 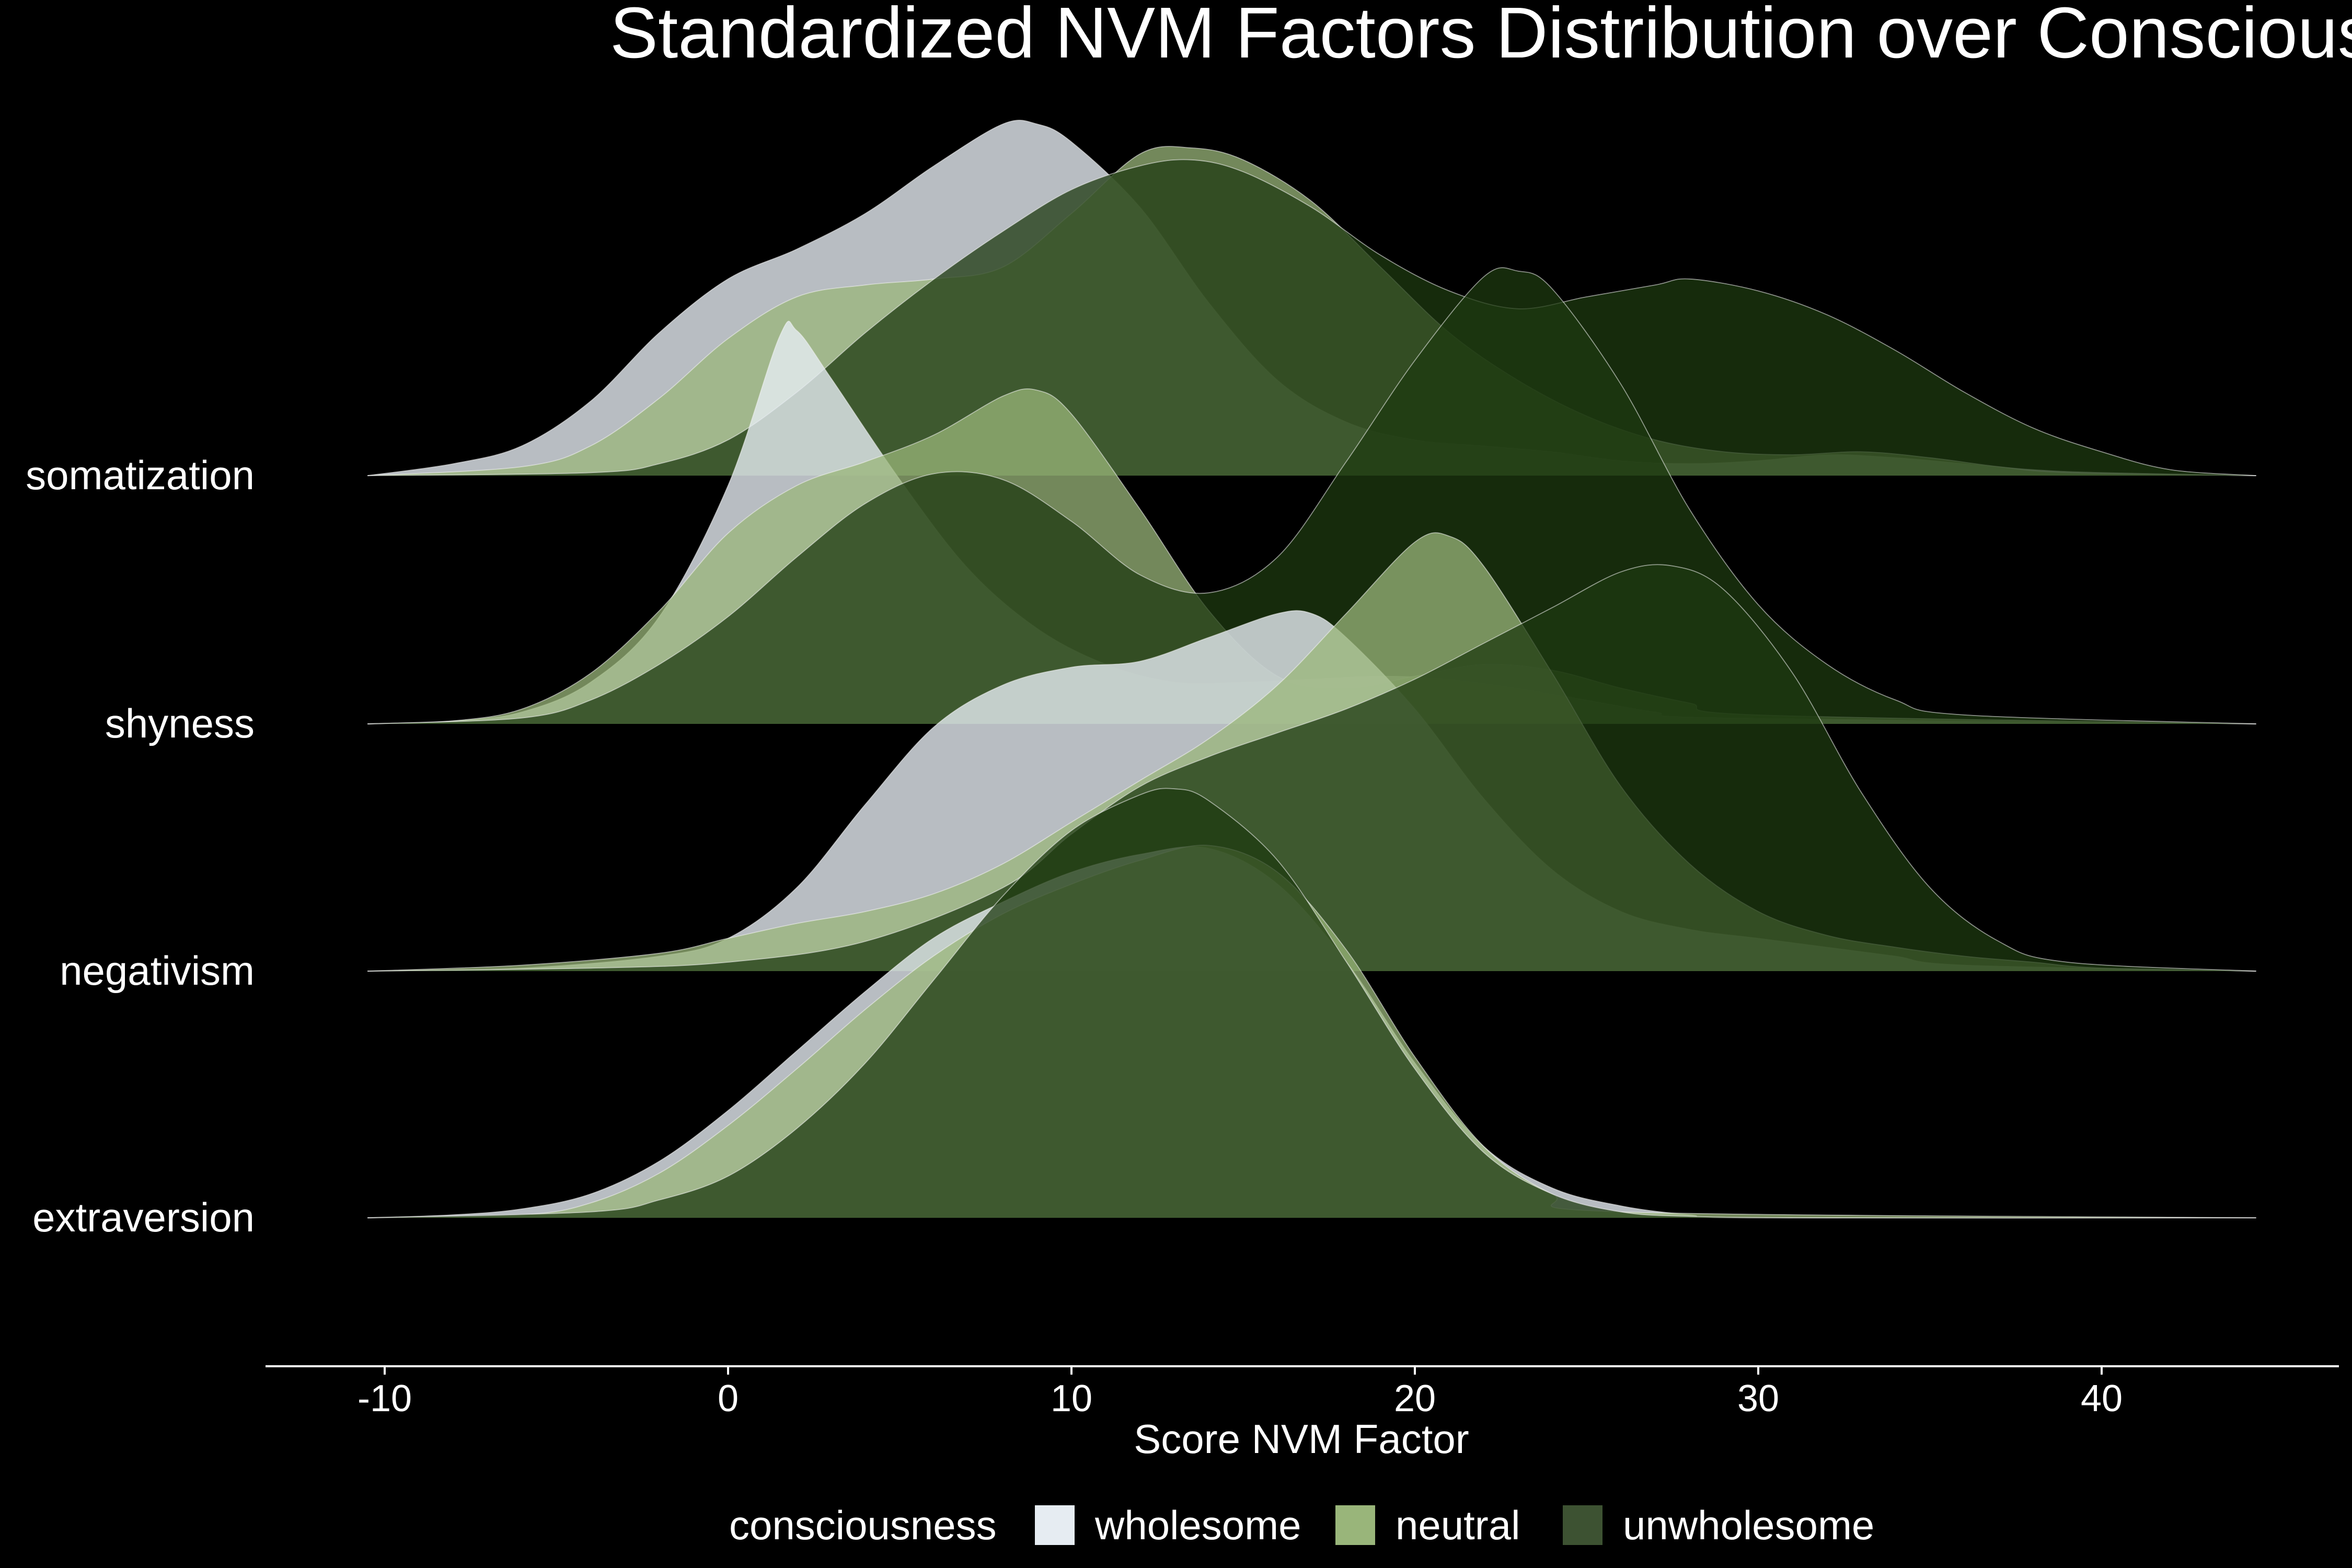 What do you see at coordinates (157, 971) in the screenshot?
I see `y-label-negativism: negativism` at bounding box center [157, 971].